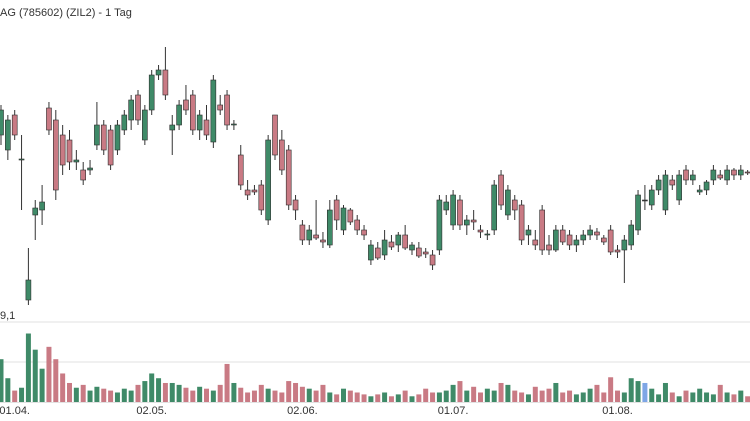 The height and width of the screenshot is (421, 750). I want to click on x-tick-label: 02.06., so click(302, 411).